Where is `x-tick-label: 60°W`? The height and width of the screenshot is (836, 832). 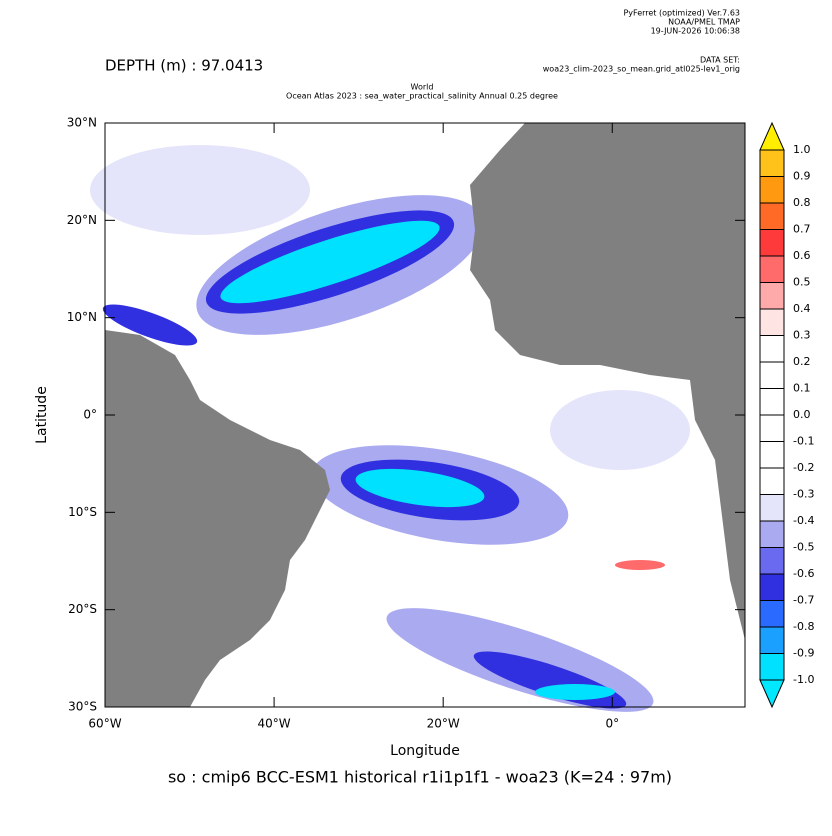 x-tick-label: 60°W is located at coordinates (104, 724).